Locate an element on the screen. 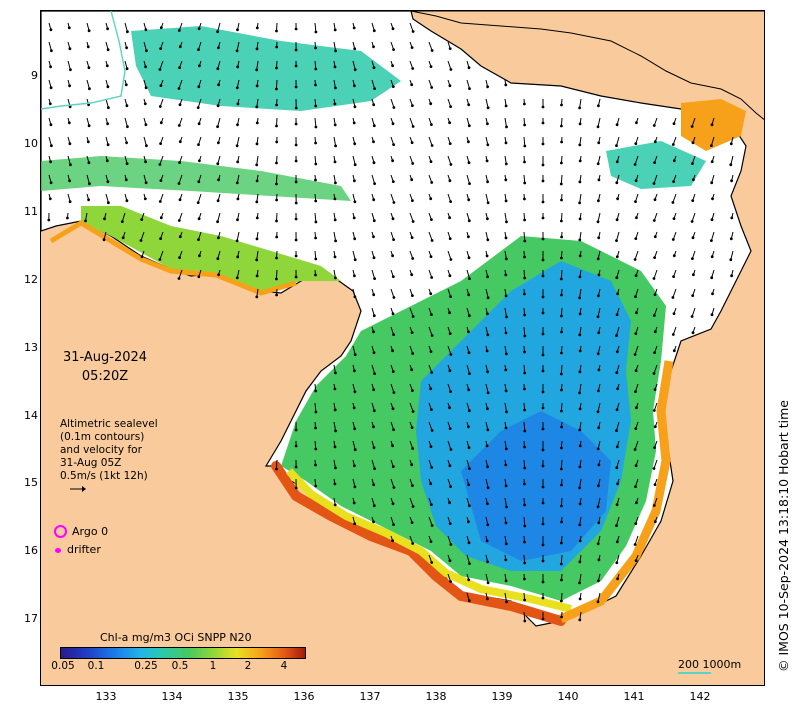 The width and height of the screenshot is (792, 716). map-date: 31-Aug-2024 is located at coordinates (105, 357).